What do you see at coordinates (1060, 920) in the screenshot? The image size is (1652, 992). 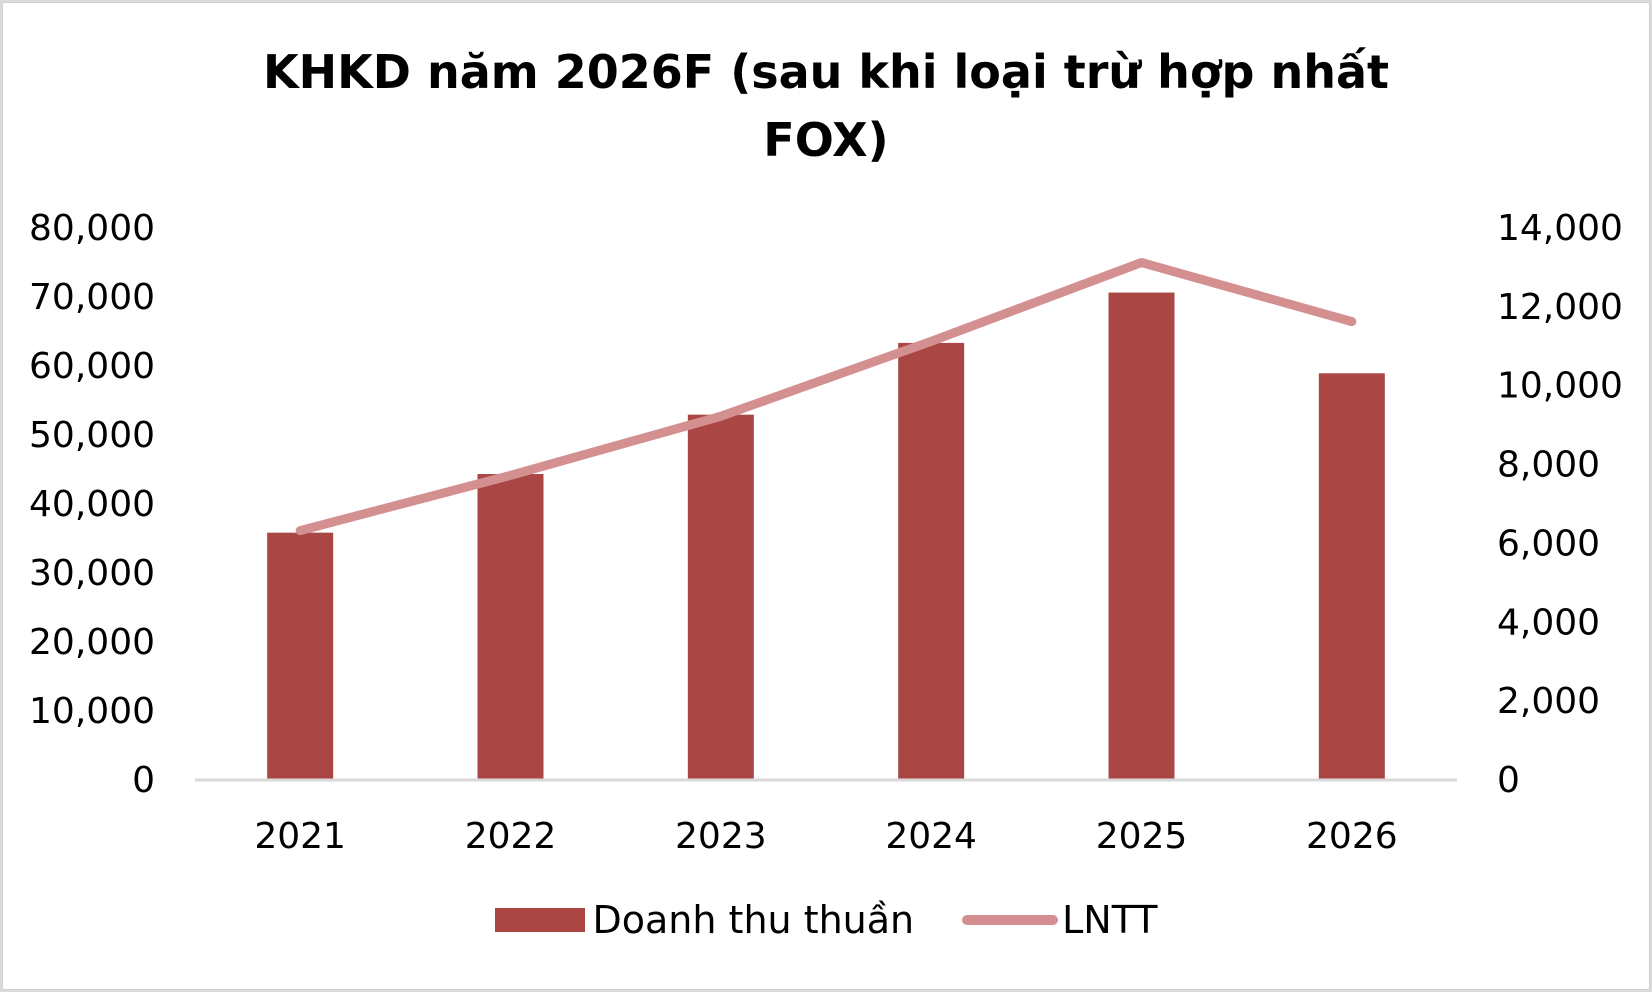 I see `legend-item-lntt: LNTT` at bounding box center [1060, 920].